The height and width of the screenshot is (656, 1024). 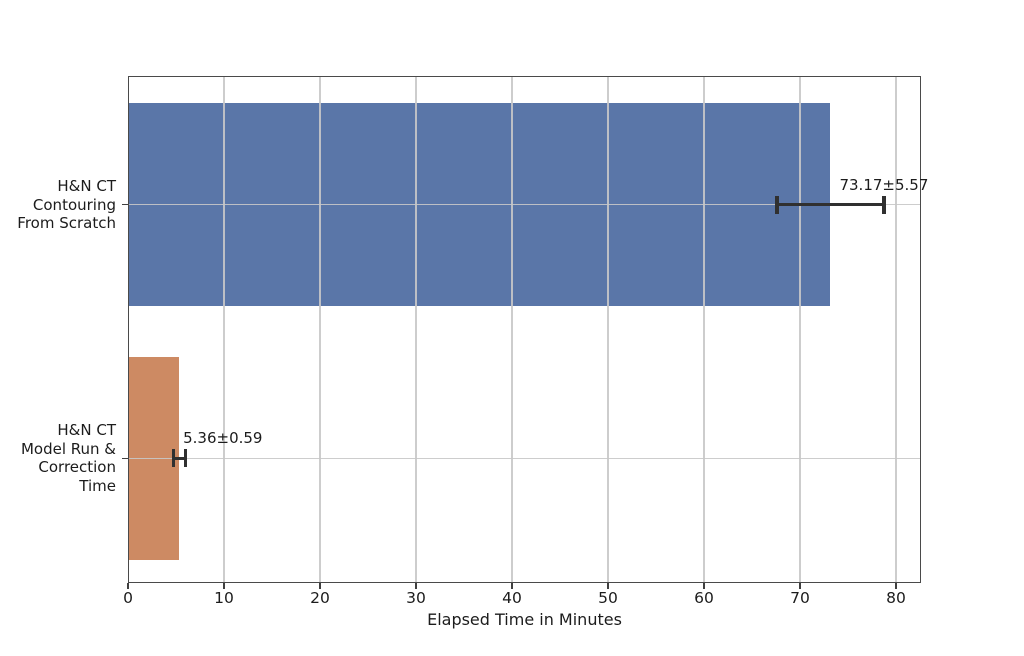 I want to click on x-axis-tick-label: 80, so click(x=896, y=598).